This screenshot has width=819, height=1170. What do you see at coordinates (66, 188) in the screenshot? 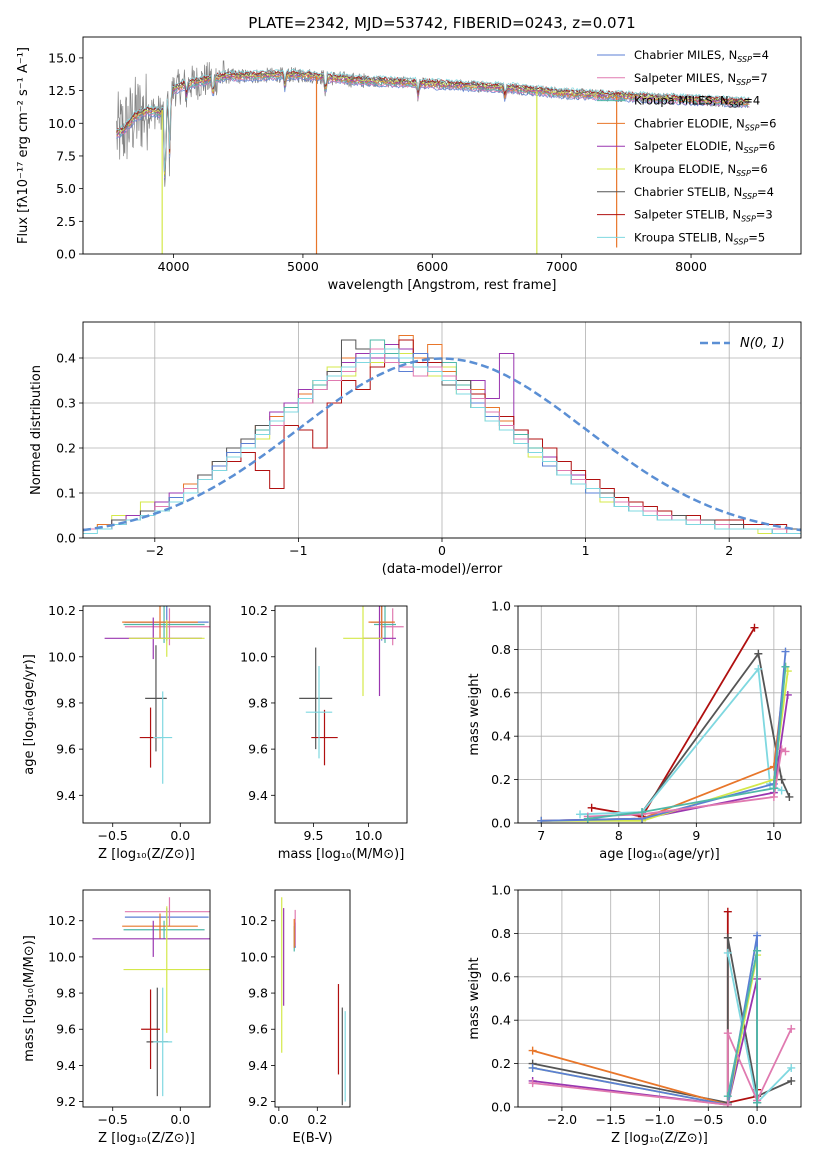
I see `y-tick-label: 5.0` at bounding box center [66, 188].